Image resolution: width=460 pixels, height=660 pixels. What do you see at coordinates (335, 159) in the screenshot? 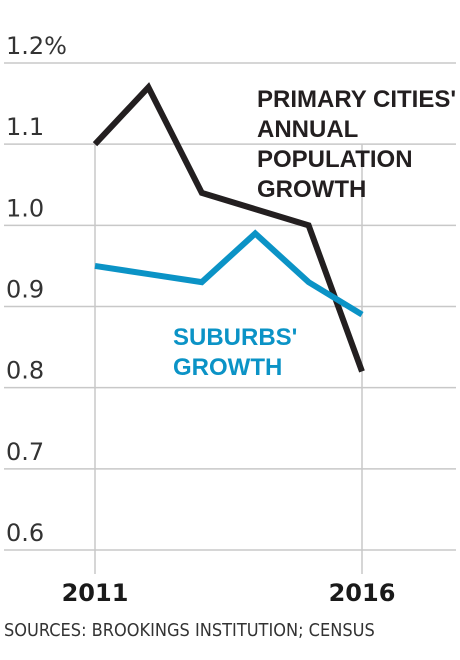
I see `series-label-line: POPULATION` at bounding box center [335, 159].